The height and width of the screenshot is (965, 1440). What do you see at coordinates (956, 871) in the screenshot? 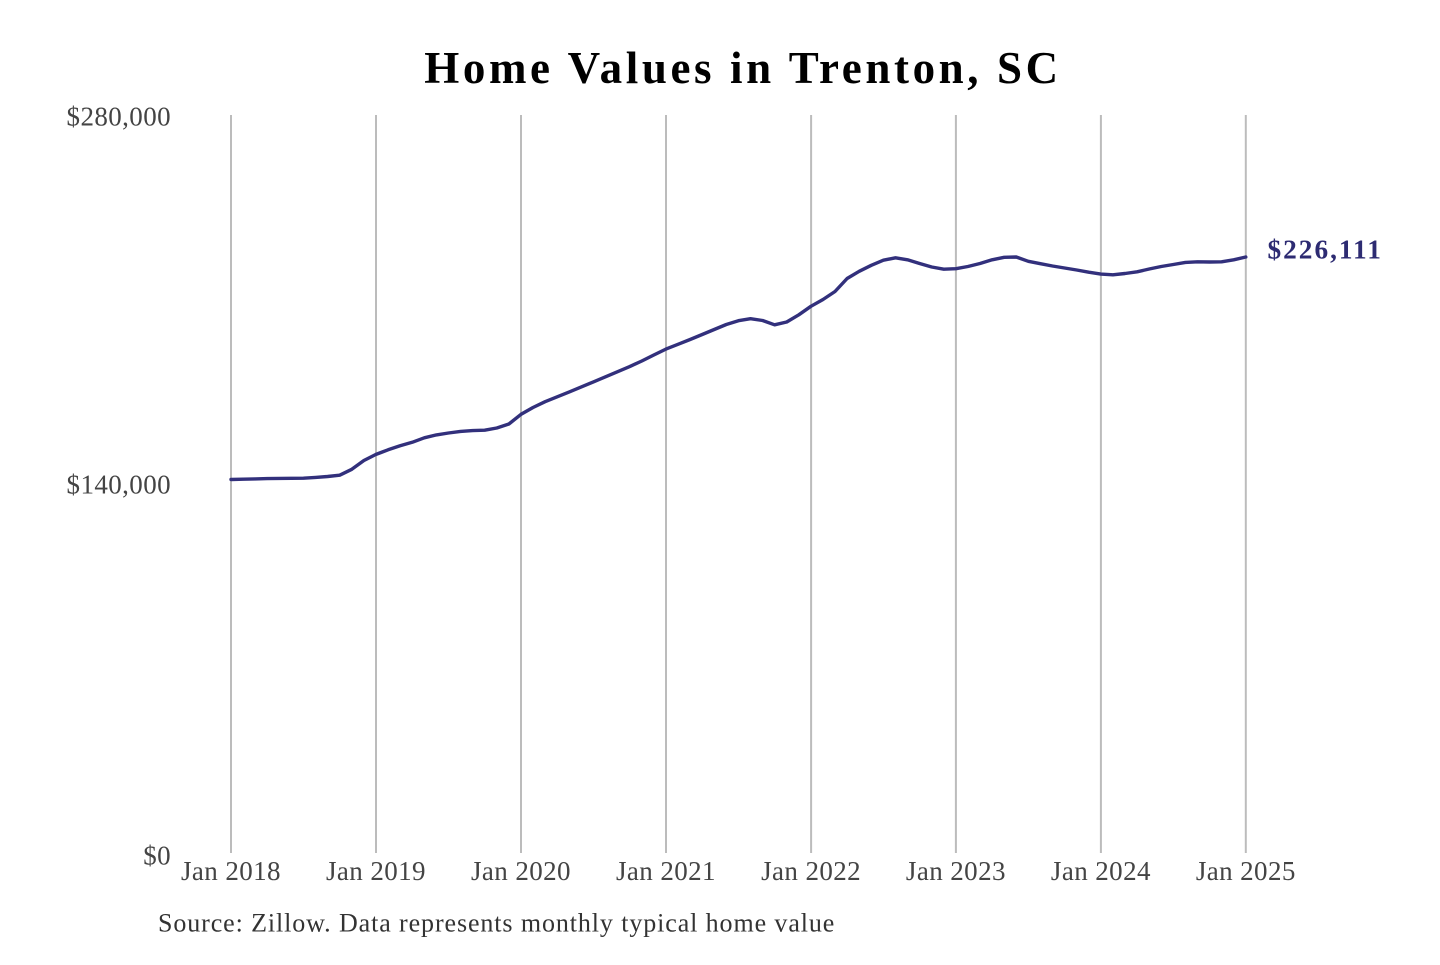
I see `svg-text: Jan 2023` at bounding box center [956, 871].